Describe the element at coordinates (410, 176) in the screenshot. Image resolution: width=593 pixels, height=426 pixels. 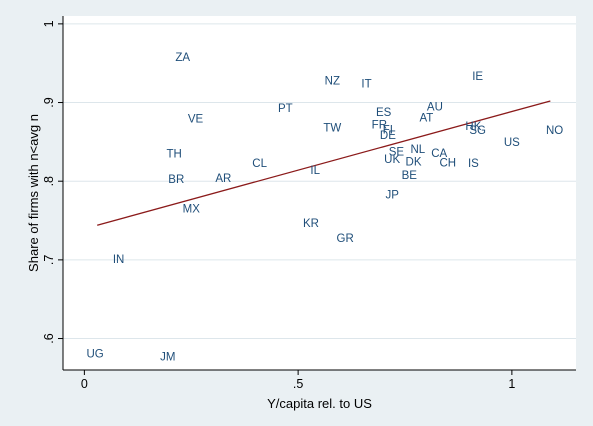
I see `point-label-be: BE` at that location.